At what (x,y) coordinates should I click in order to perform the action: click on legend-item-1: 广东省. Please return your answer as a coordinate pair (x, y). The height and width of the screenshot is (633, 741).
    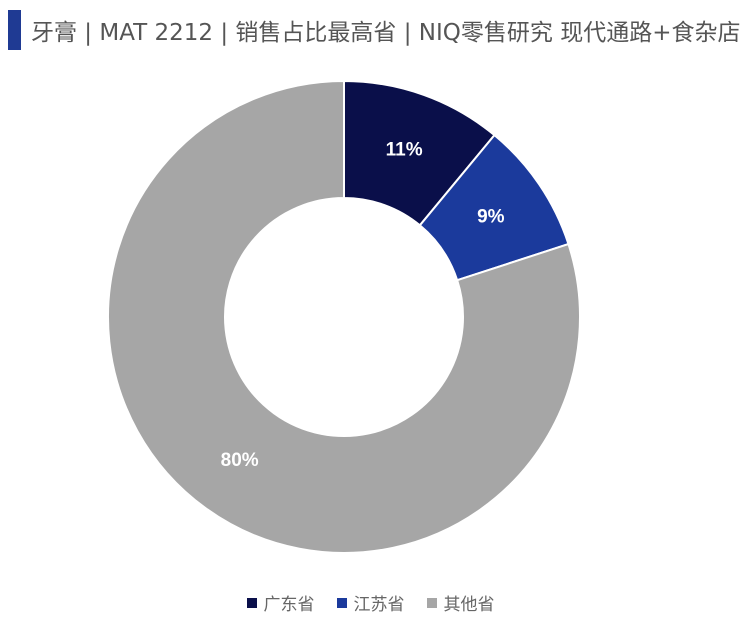
    Looking at the image, I should click on (280, 602).